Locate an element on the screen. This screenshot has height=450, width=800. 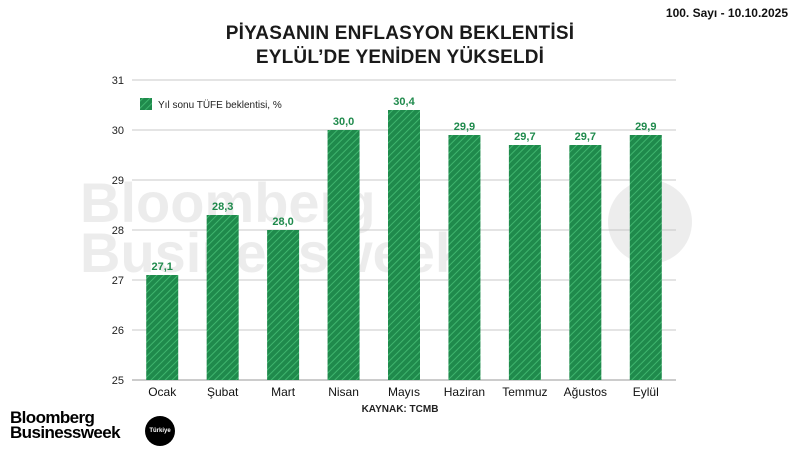
y-tick-label: 26 is located at coordinates (118, 331).